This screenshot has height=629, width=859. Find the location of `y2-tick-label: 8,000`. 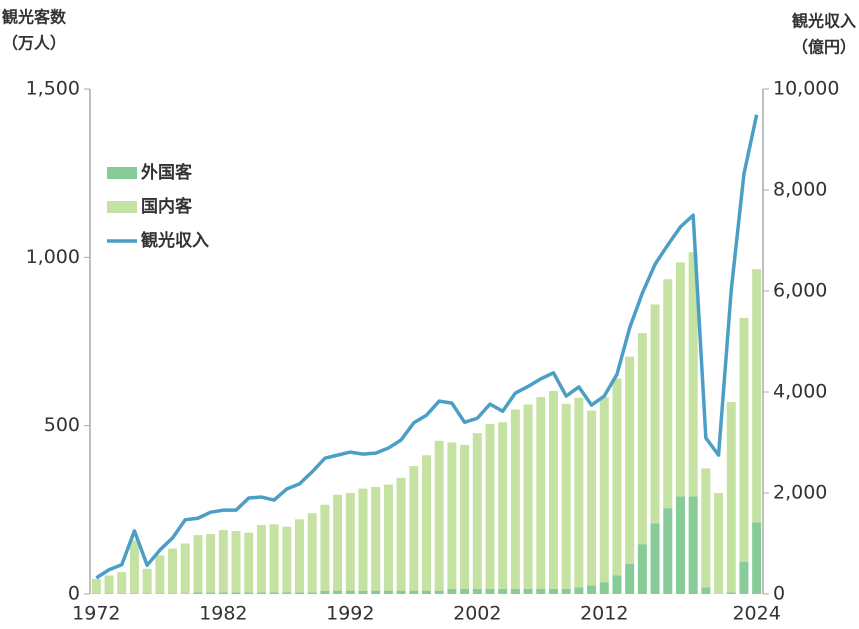

y2-tick-label: 8,000 is located at coordinates (800, 190).